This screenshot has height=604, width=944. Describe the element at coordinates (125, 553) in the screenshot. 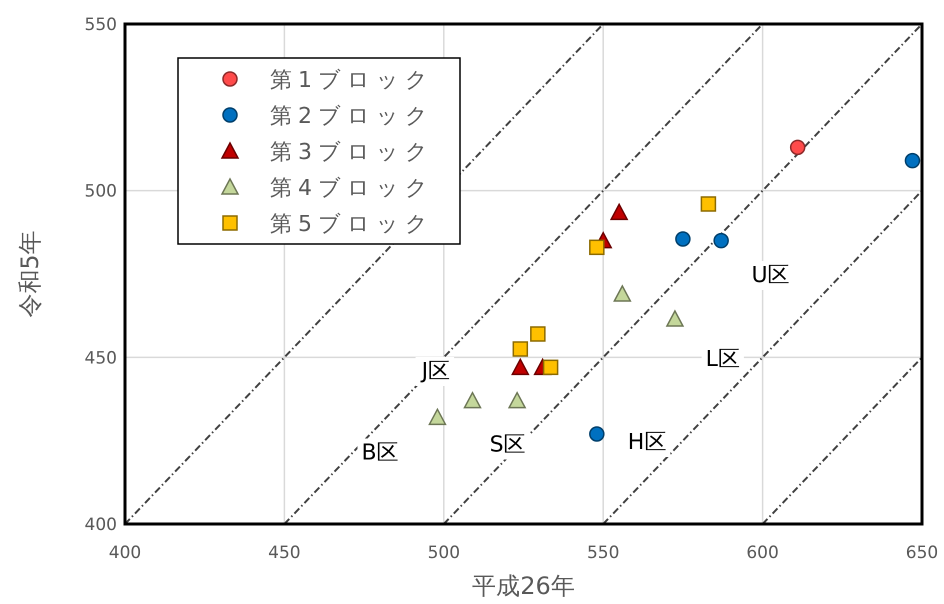

I see `x-tick-label: 400` at that location.